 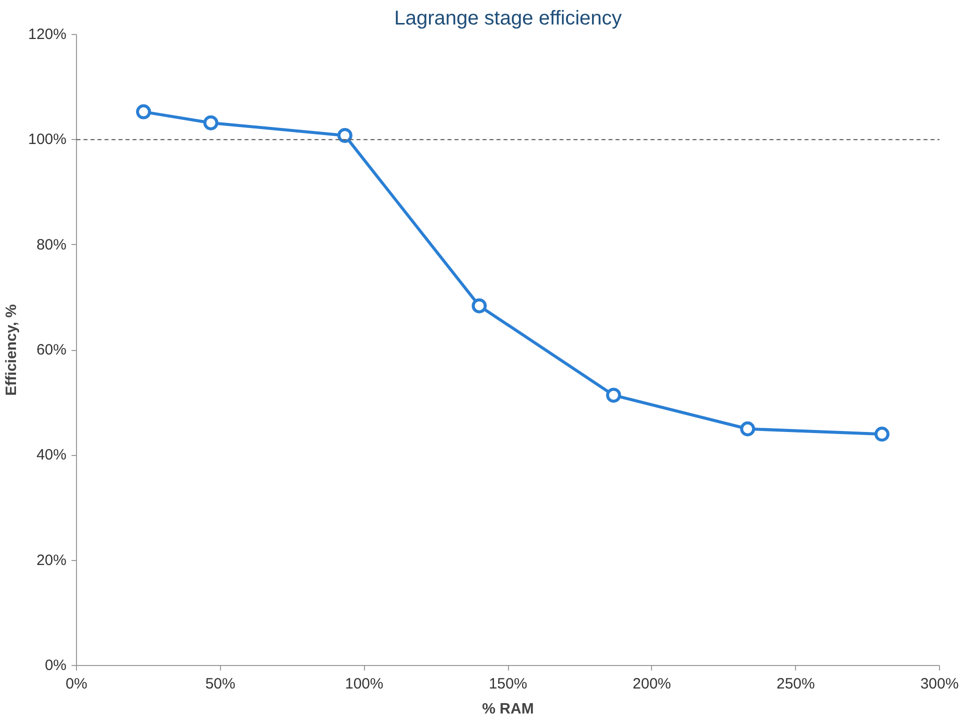 What do you see at coordinates (220, 684) in the screenshot?
I see `x-tick-label: 50%` at bounding box center [220, 684].